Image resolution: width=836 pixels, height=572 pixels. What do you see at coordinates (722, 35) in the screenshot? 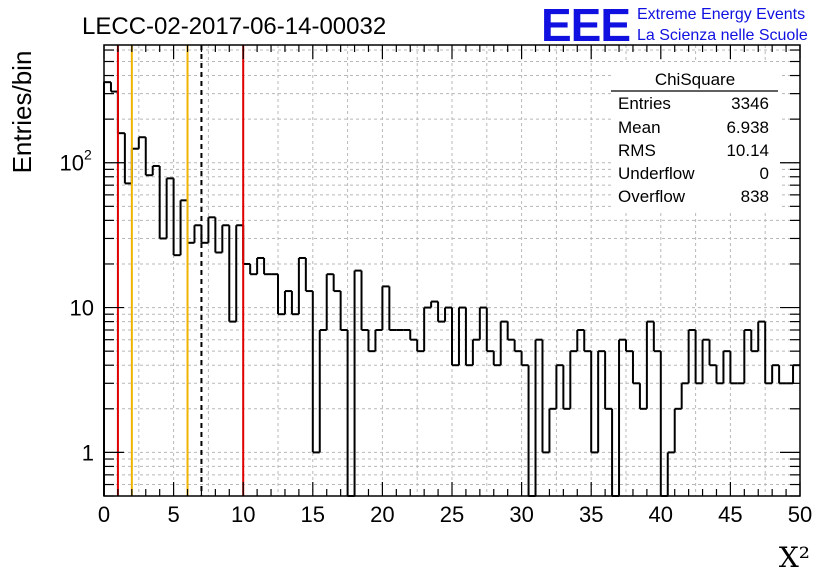
I see `logo-line-2: La Scienza nelle Scuole` at bounding box center [722, 35].